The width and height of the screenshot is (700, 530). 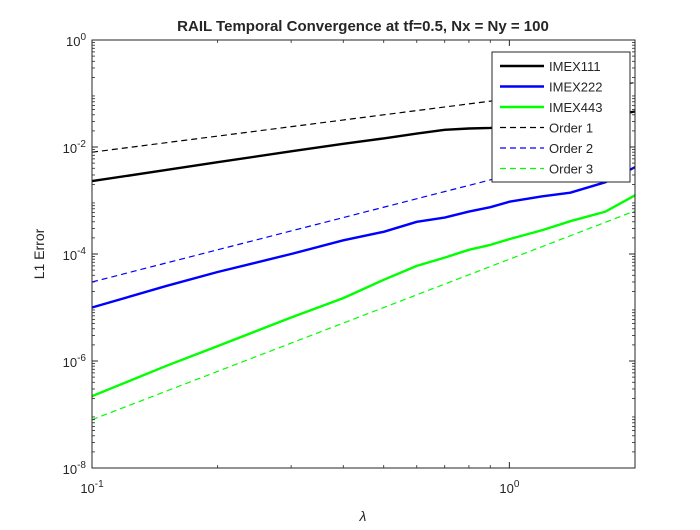 I want to click on y-tick-label: 10⁻², so click(x=75, y=147).